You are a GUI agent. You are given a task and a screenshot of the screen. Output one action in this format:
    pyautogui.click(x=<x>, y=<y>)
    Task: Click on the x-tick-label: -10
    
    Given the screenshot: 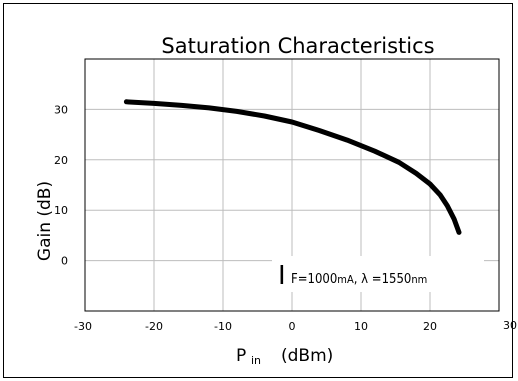 What is the action you would take?
    pyautogui.click(x=223, y=326)
    